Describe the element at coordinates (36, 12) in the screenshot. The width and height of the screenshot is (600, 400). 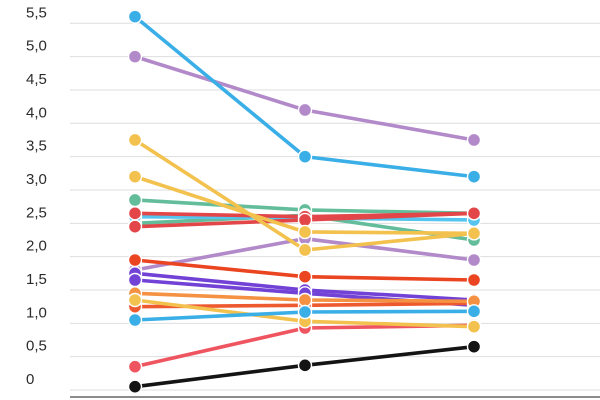
I see `y-tick-label: 5,5` at that location.